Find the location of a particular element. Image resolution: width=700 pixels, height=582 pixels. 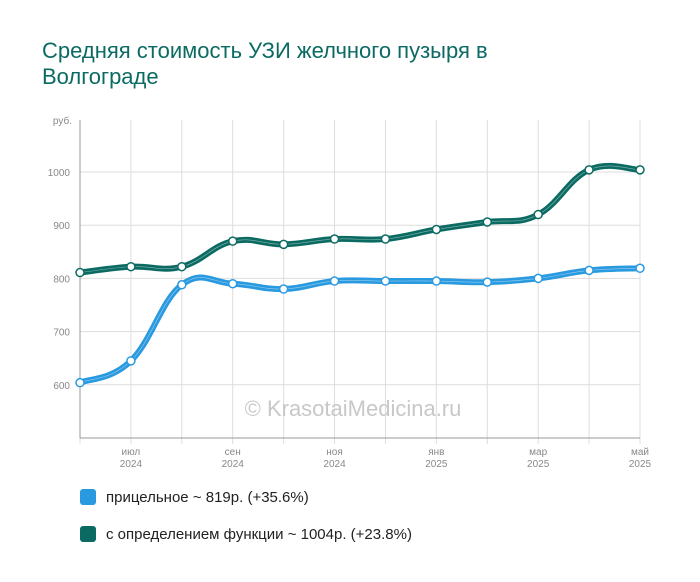

x-tick-label: сен is located at coordinates (233, 452).